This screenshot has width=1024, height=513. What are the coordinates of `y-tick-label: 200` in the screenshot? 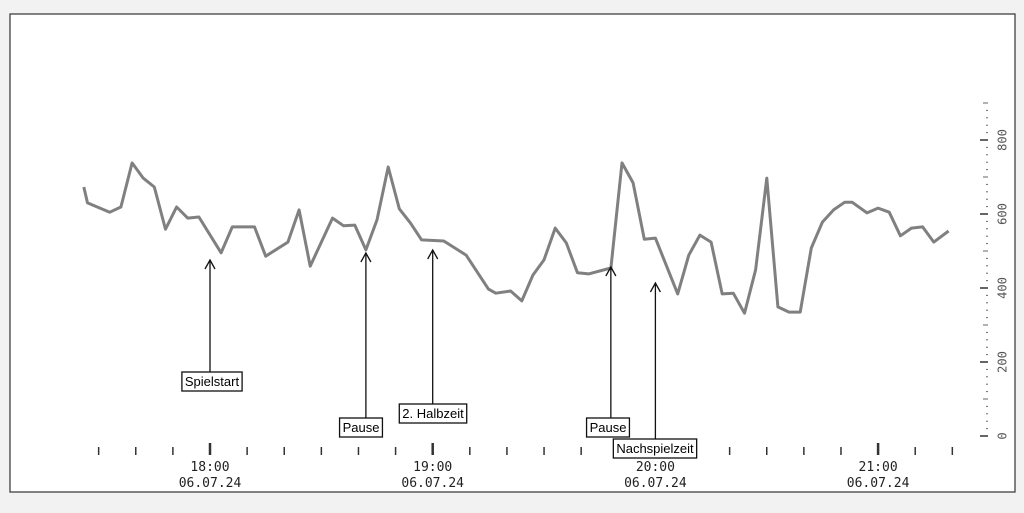 It's located at (1003, 362).